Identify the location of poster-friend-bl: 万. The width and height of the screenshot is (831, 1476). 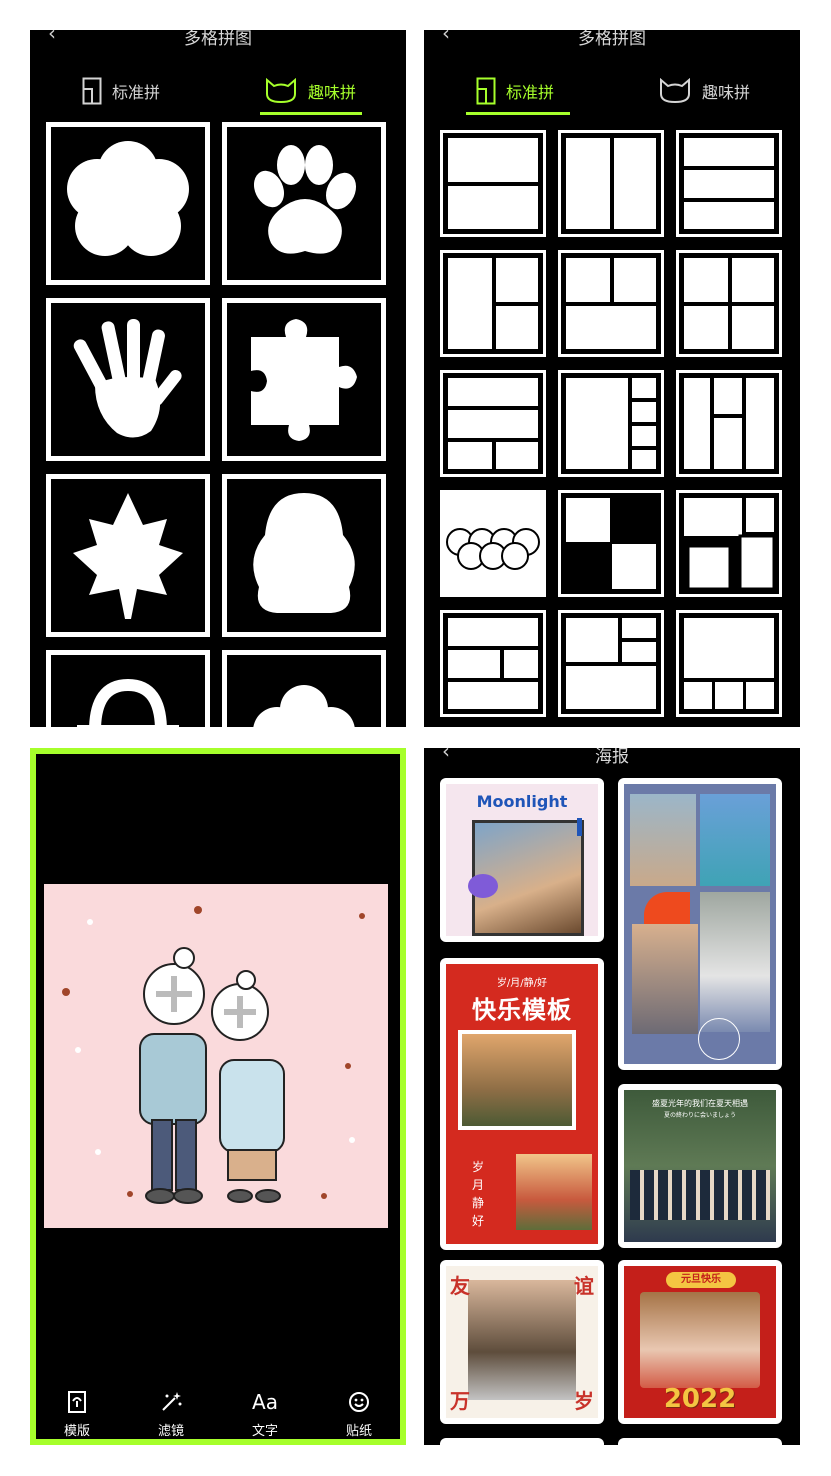
(460, 1401).